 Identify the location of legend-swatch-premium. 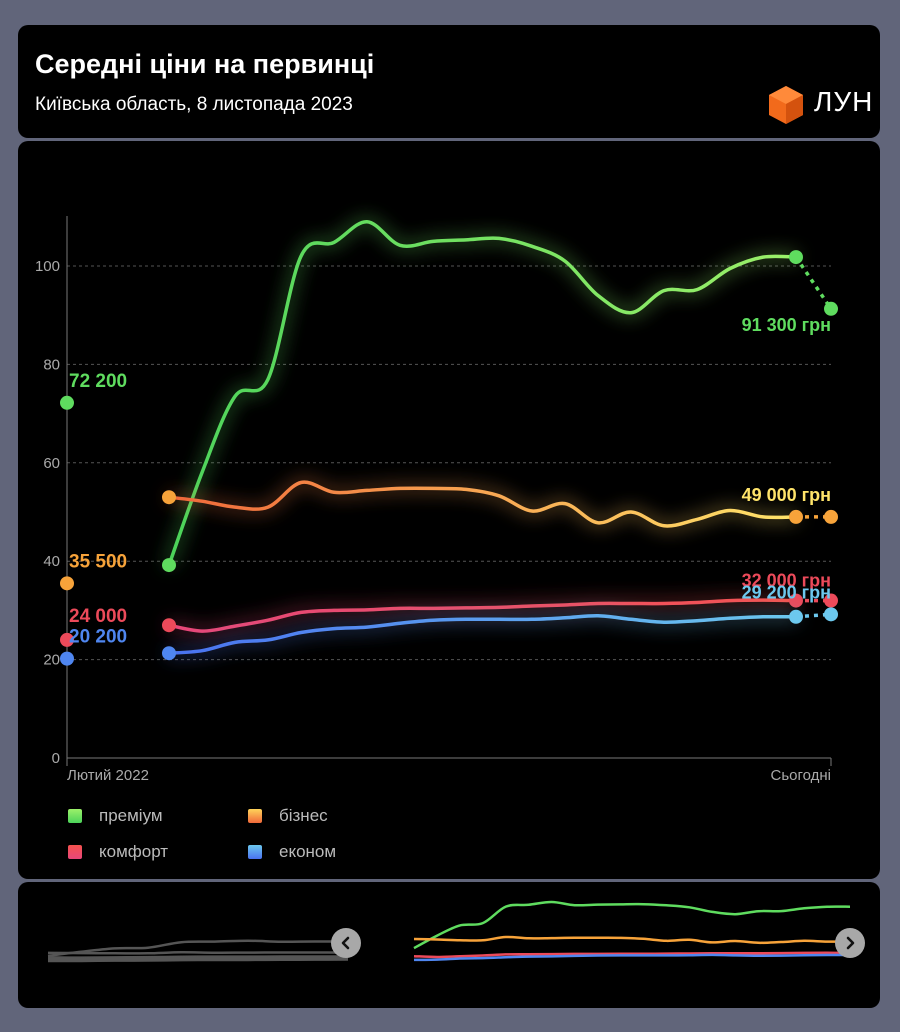
(75, 816).